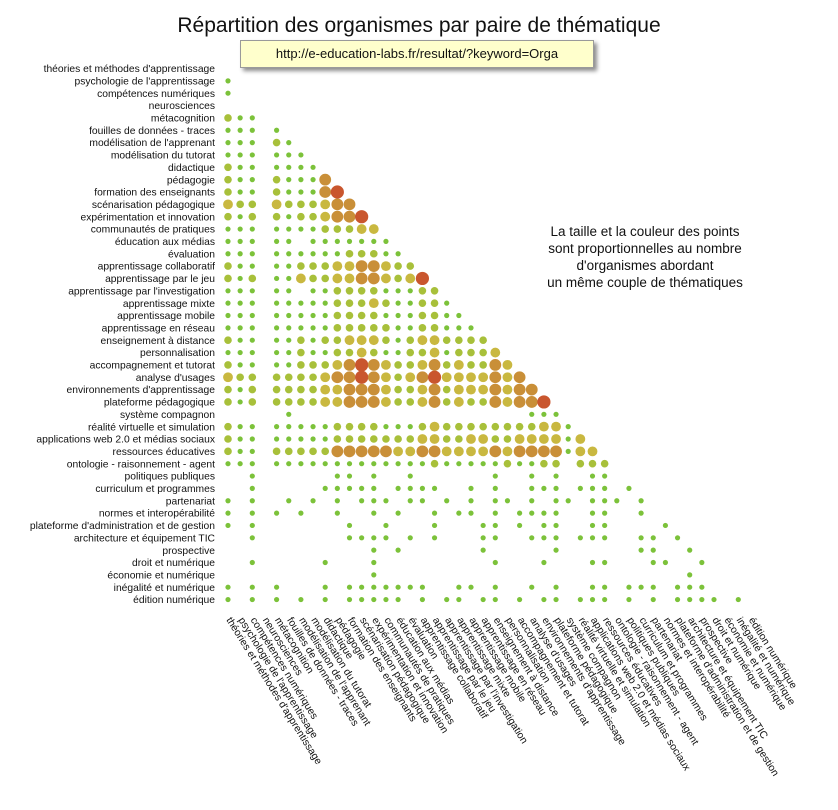 The height and width of the screenshot is (810, 838). What do you see at coordinates (163, 156) in the screenshot?
I see `row-label: modélisation du tutorat` at bounding box center [163, 156].